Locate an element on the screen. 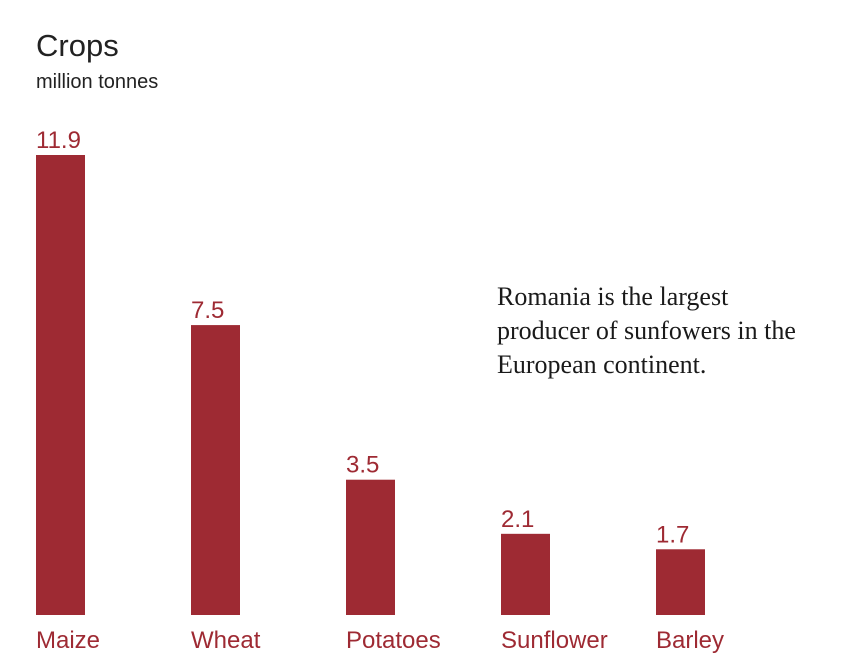 Image resolution: width=864 pixels, height=657 pixels. annotation-line: European continent. is located at coordinates (602, 364).